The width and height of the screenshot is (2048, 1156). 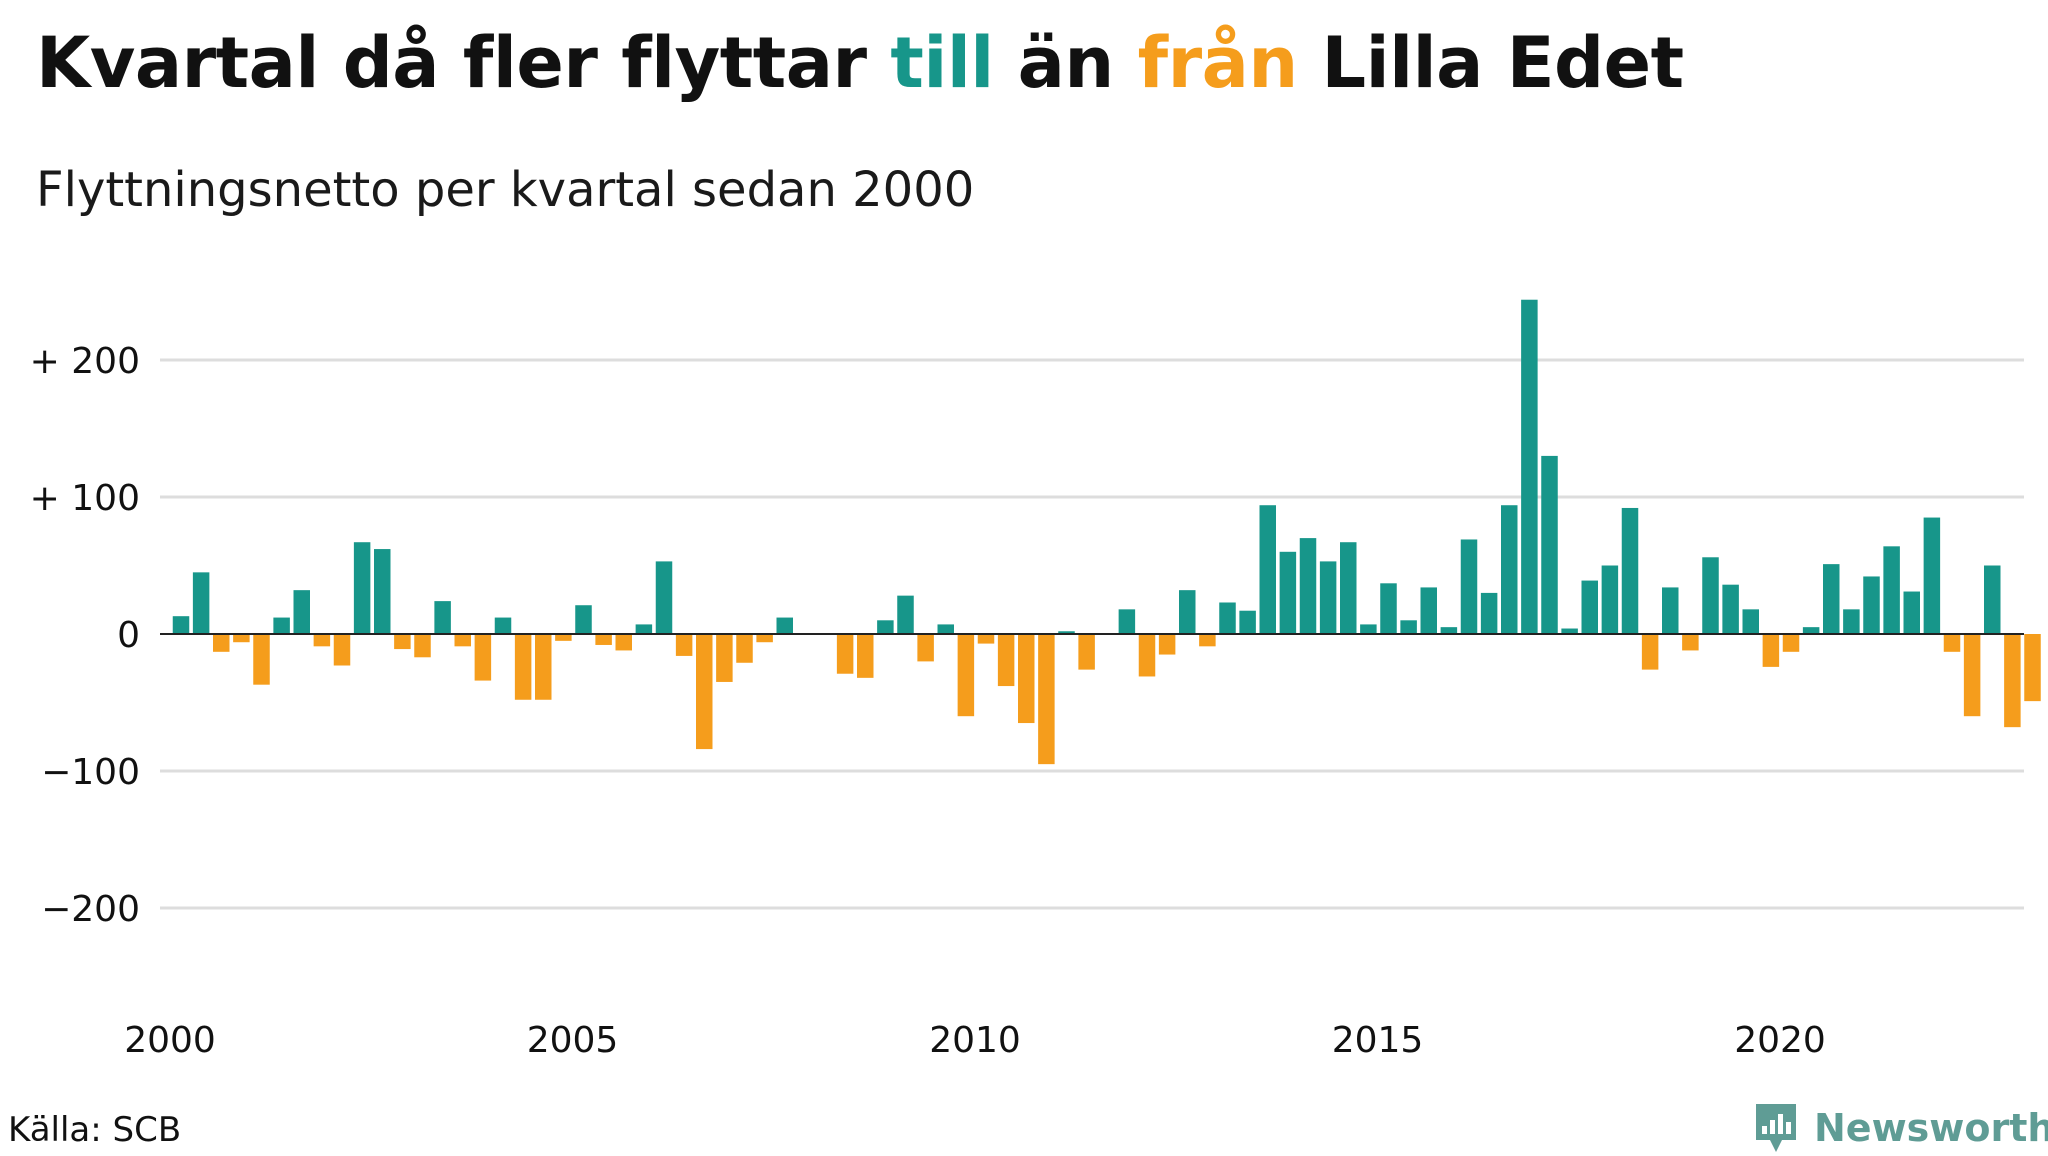 What do you see at coordinates (1469, 586) in the screenshot?
I see `bar-q65` at bounding box center [1469, 586].